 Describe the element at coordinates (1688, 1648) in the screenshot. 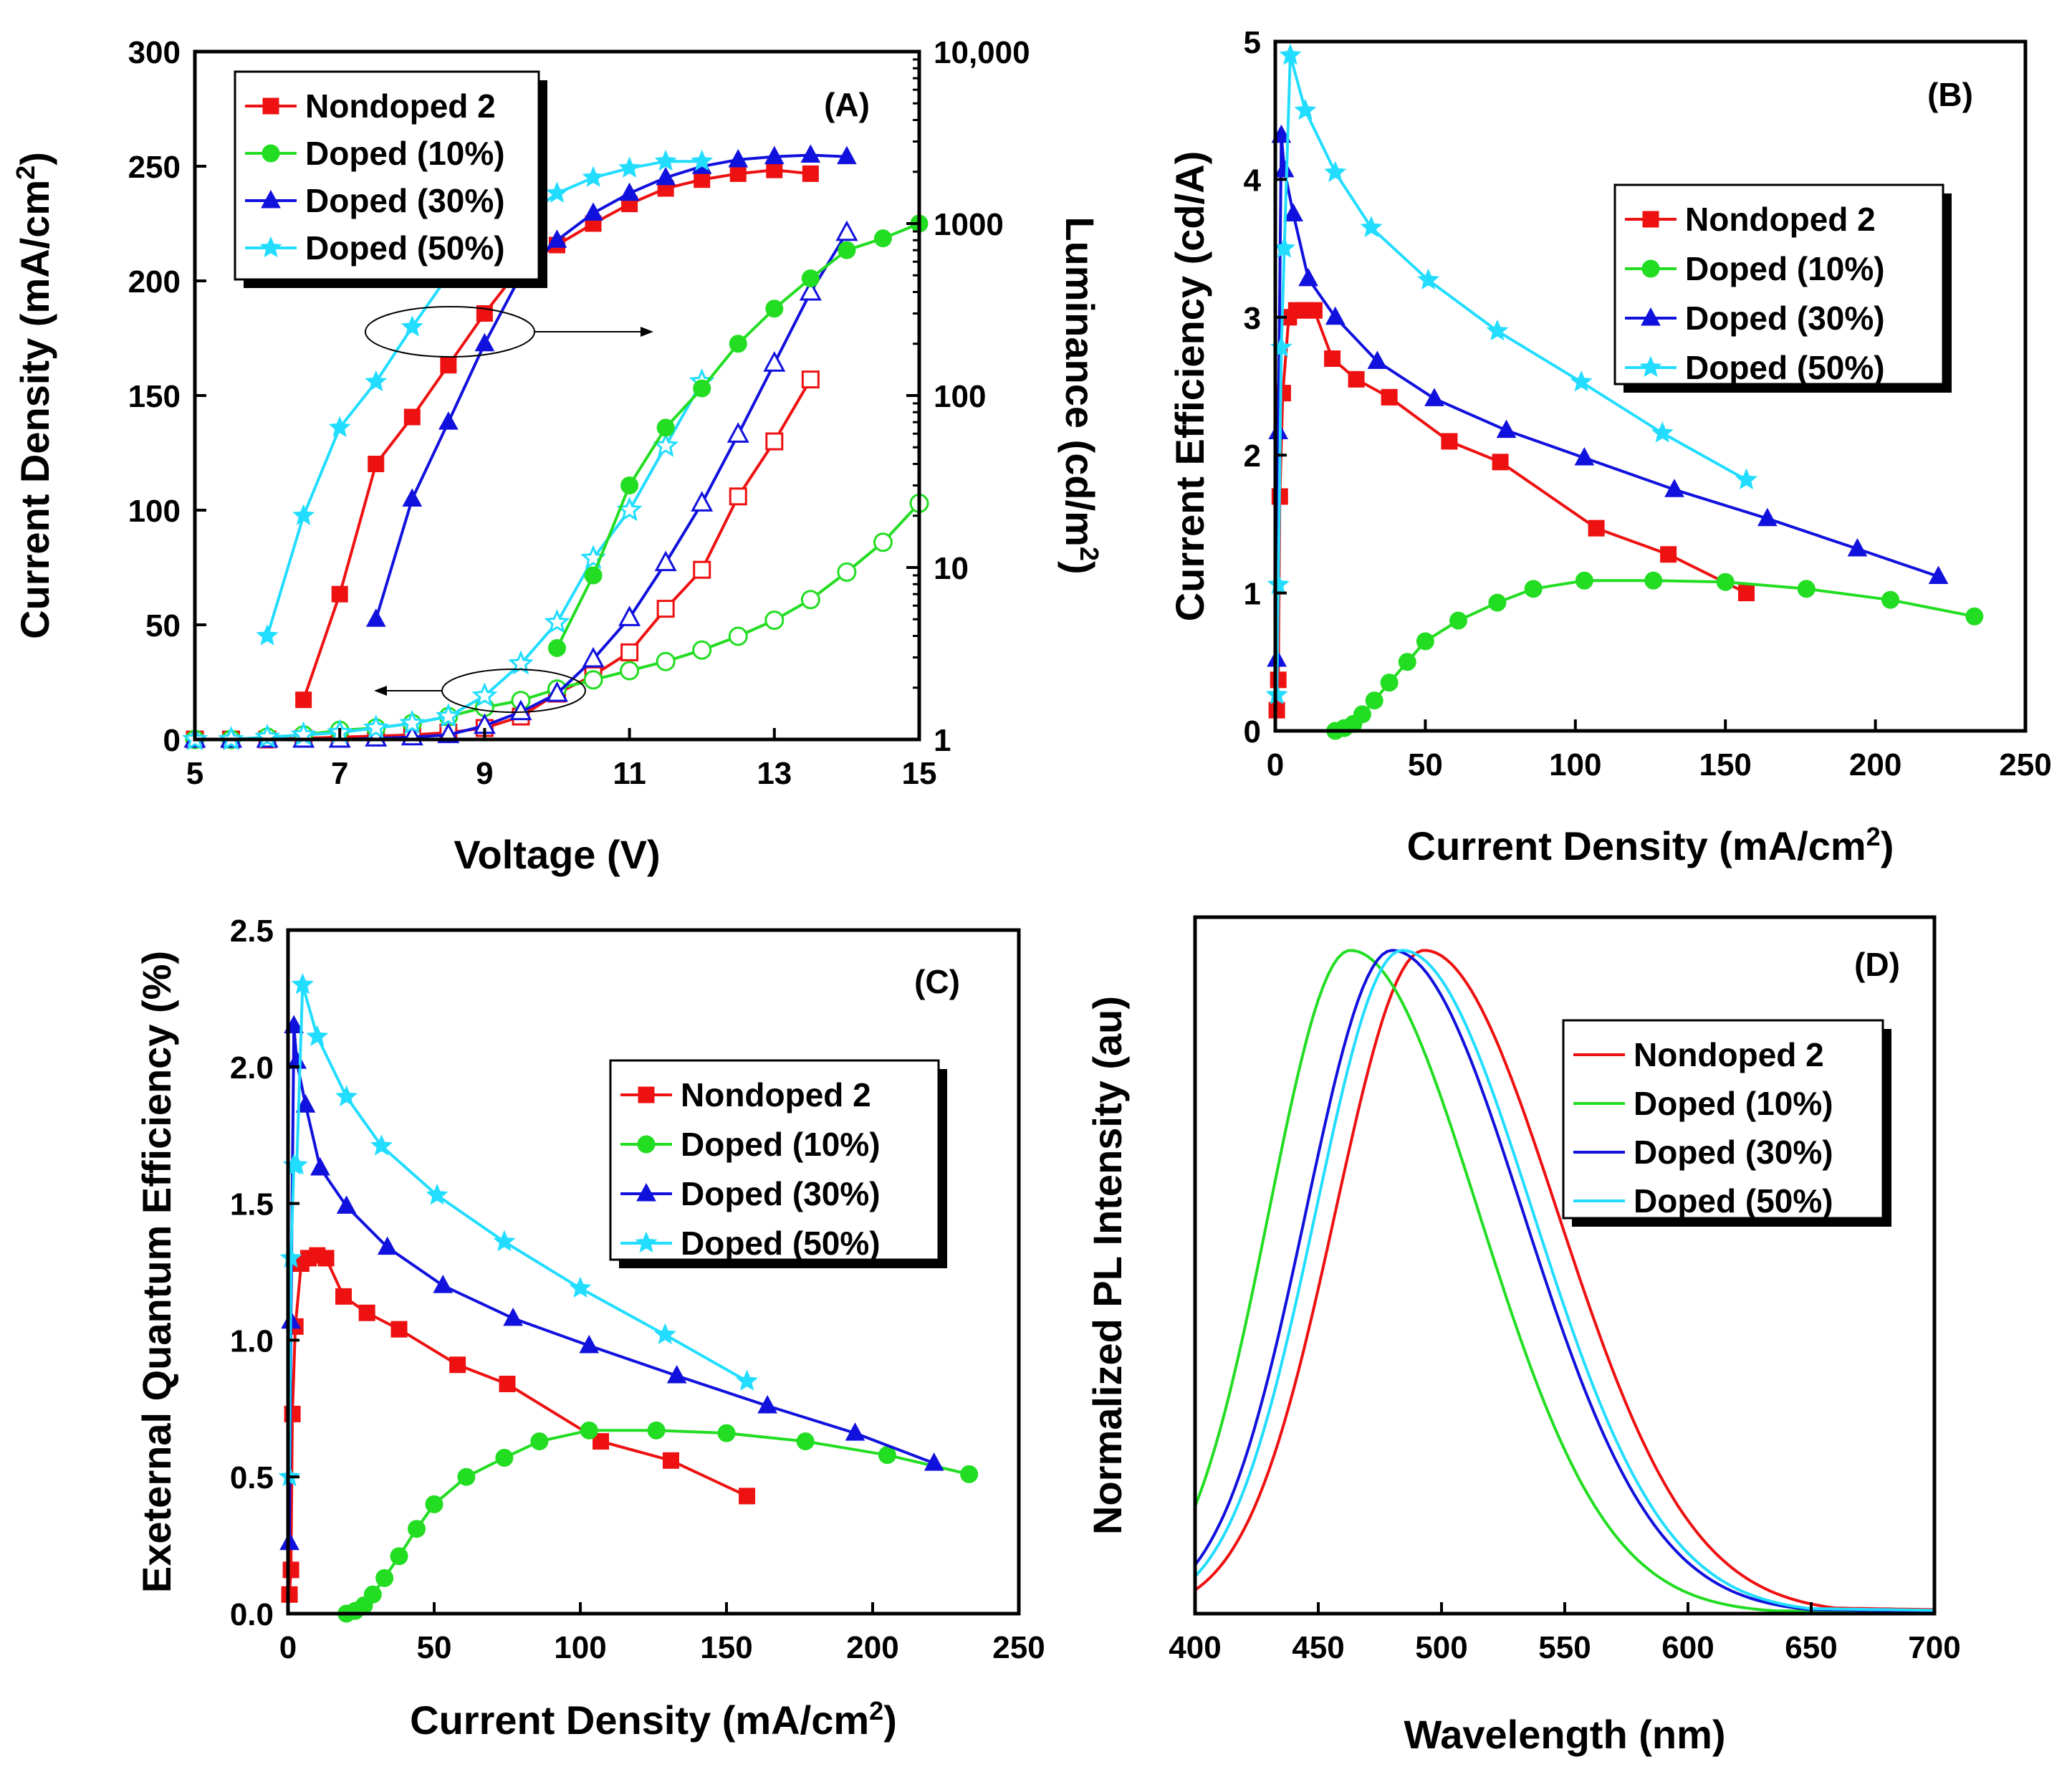

I see `x-tick-label: 600` at that location.